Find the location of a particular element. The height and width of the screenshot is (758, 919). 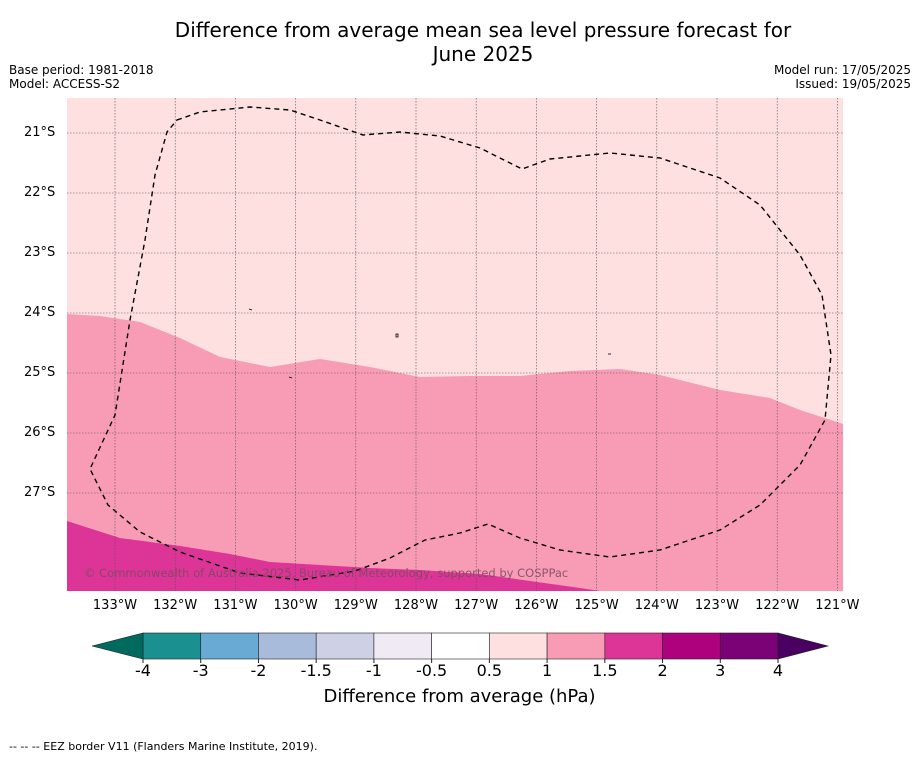

base-period: Base period: 1981-2018 is located at coordinates (81, 70).